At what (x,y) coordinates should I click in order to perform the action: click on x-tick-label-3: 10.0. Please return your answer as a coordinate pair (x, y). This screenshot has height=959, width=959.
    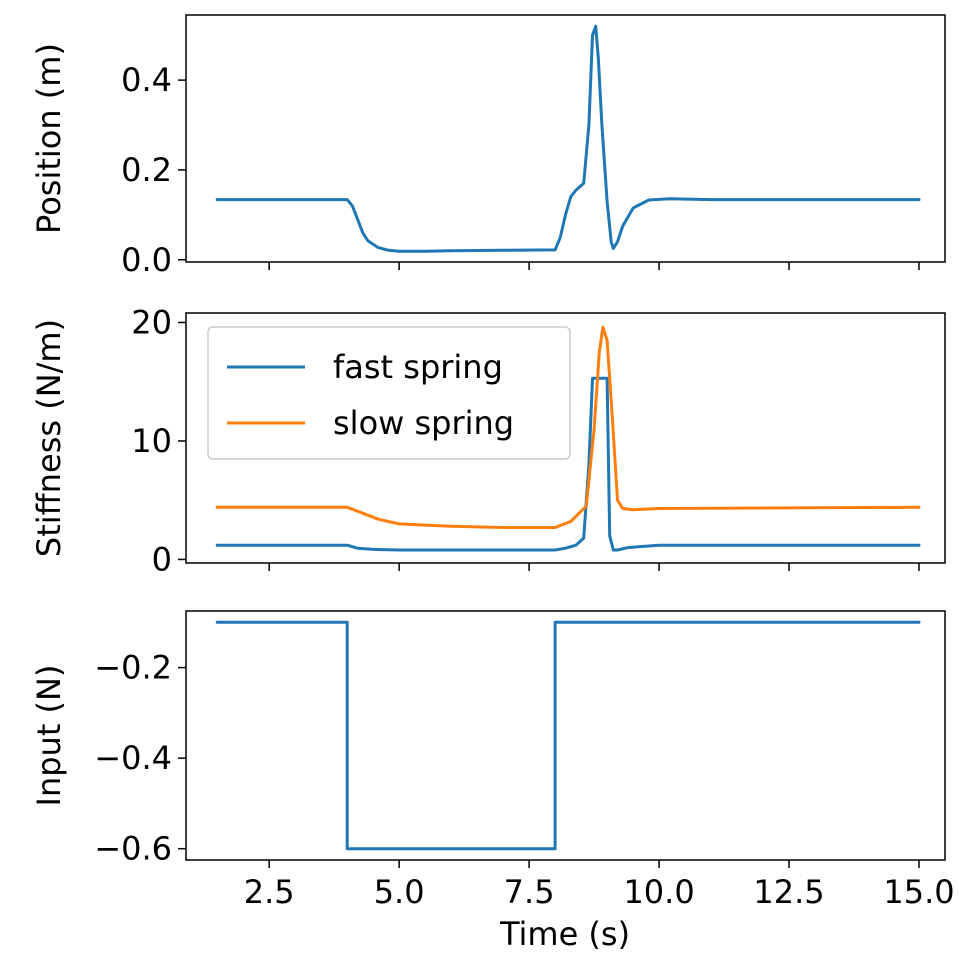
    Looking at the image, I should click on (658, 892).